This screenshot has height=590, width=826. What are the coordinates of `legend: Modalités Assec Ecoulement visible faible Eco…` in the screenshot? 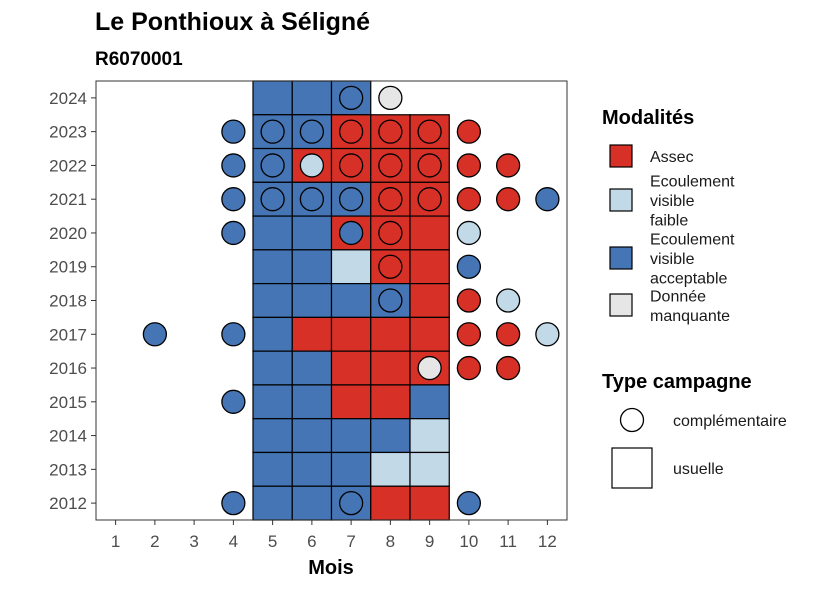 It's located at (694, 298).